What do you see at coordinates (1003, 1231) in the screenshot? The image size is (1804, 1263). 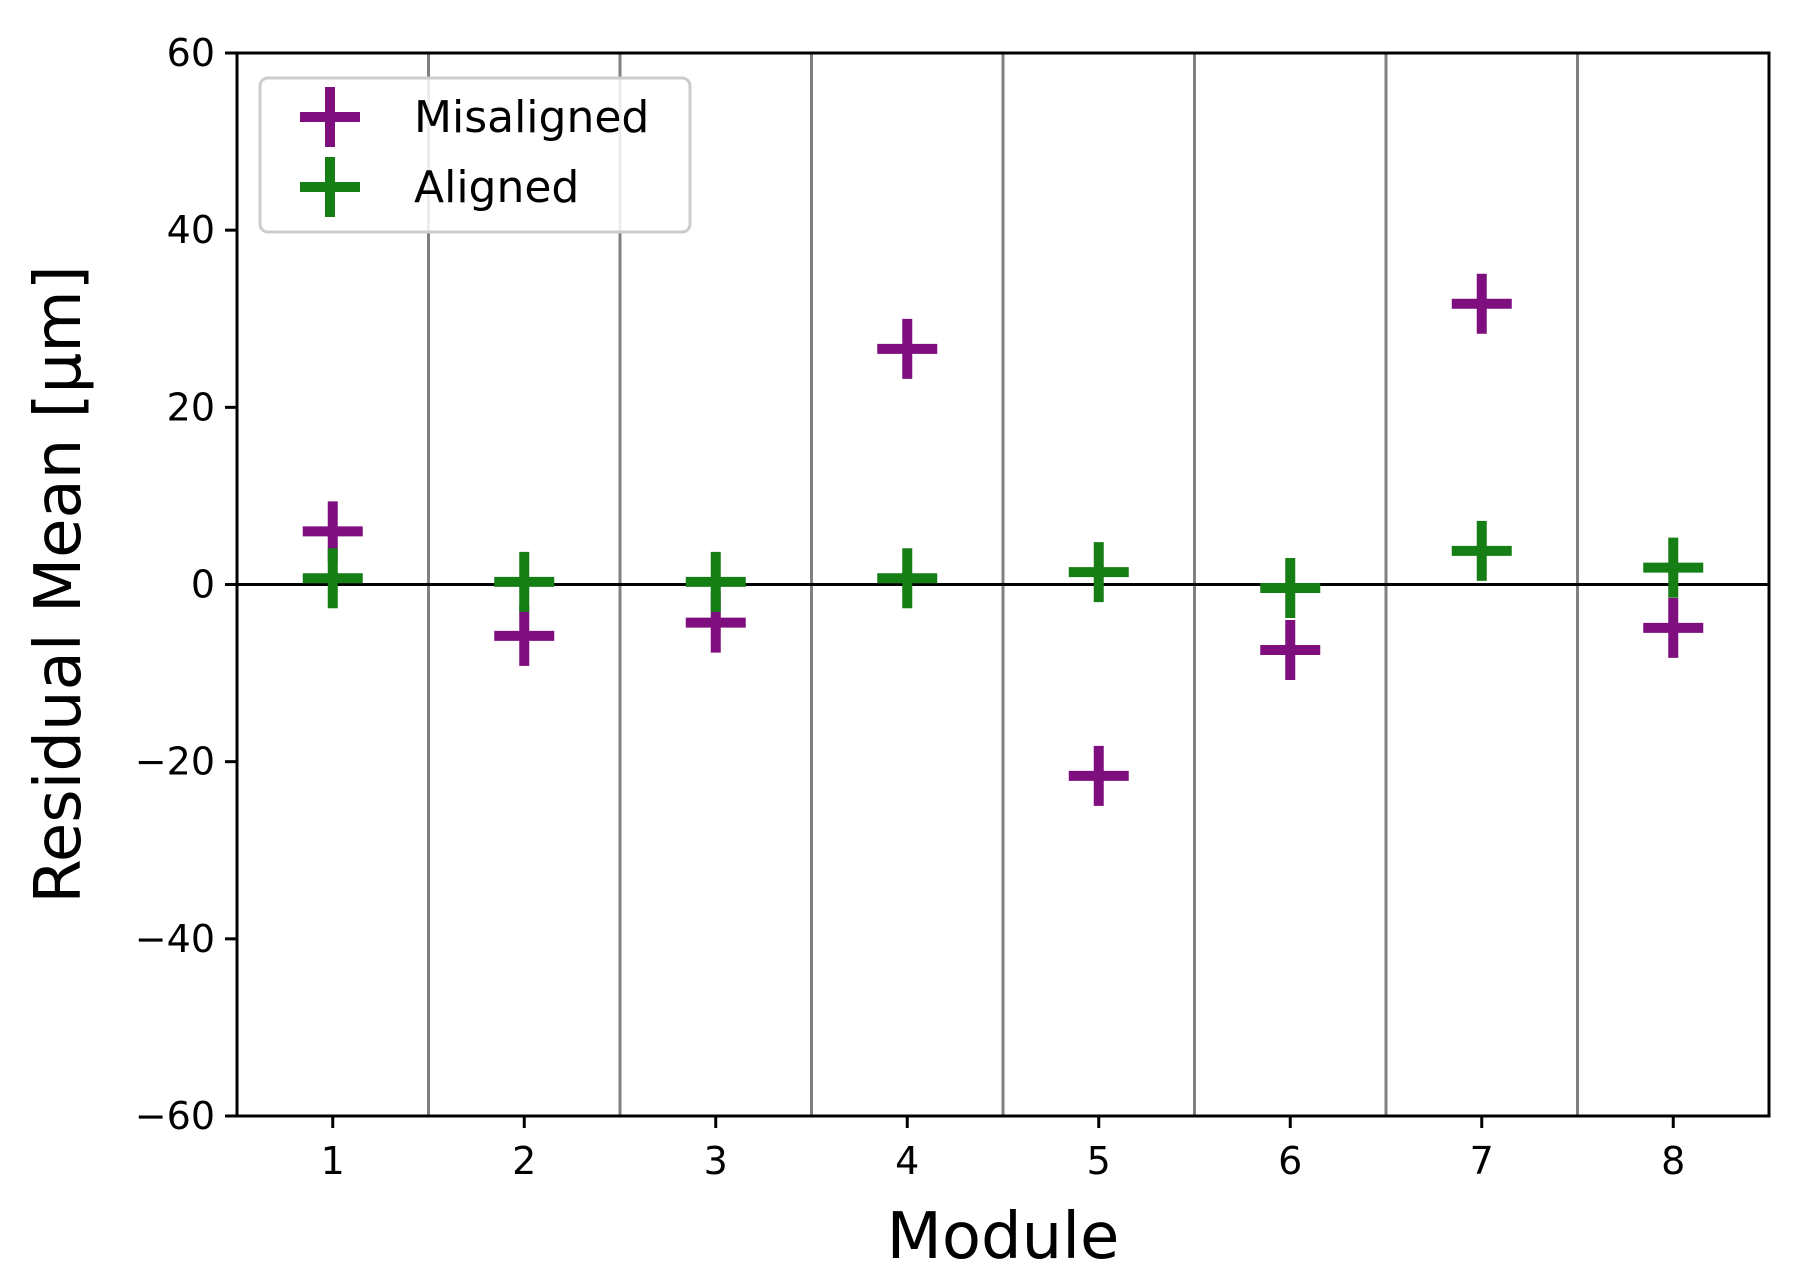 I see `x-axis-title: Module` at bounding box center [1003, 1231].